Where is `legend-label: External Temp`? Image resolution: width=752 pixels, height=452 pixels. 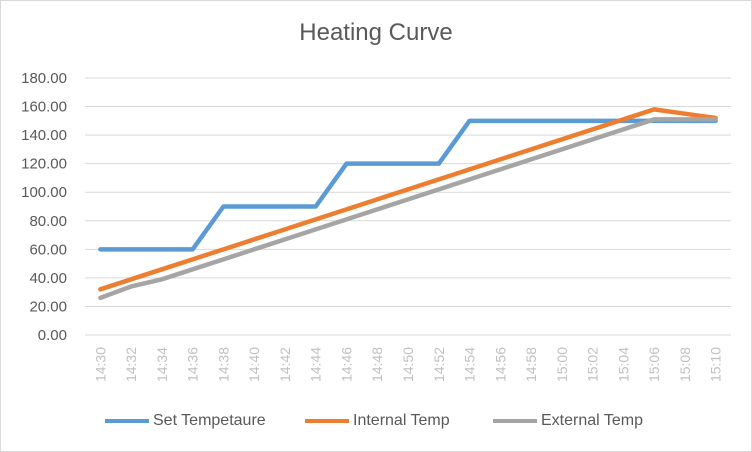
legend-label: External Temp is located at coordinates (592, 420).